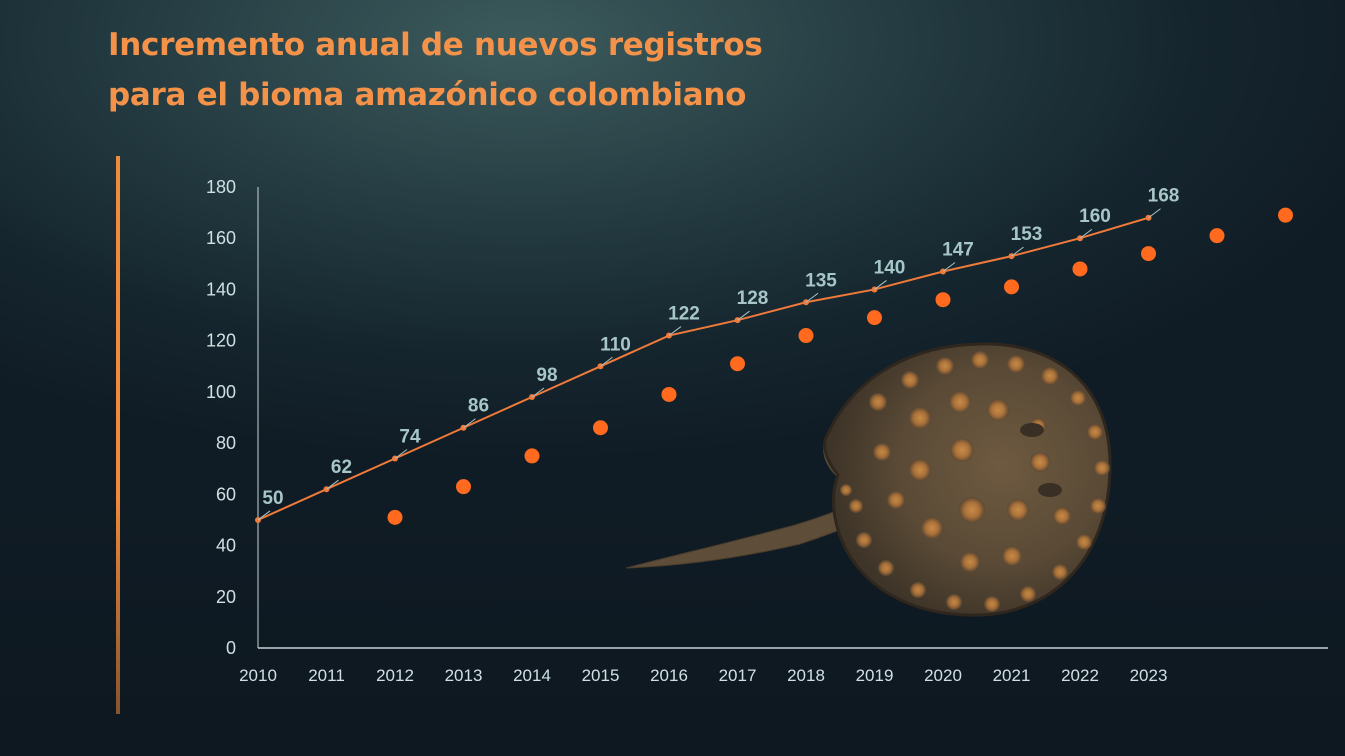 This screenshot has height=756, width=1345. What do you see at coordinates (738, 675) in the screenshot?
I see `x-tick-label: 2017` at bounding box center [738, 675].